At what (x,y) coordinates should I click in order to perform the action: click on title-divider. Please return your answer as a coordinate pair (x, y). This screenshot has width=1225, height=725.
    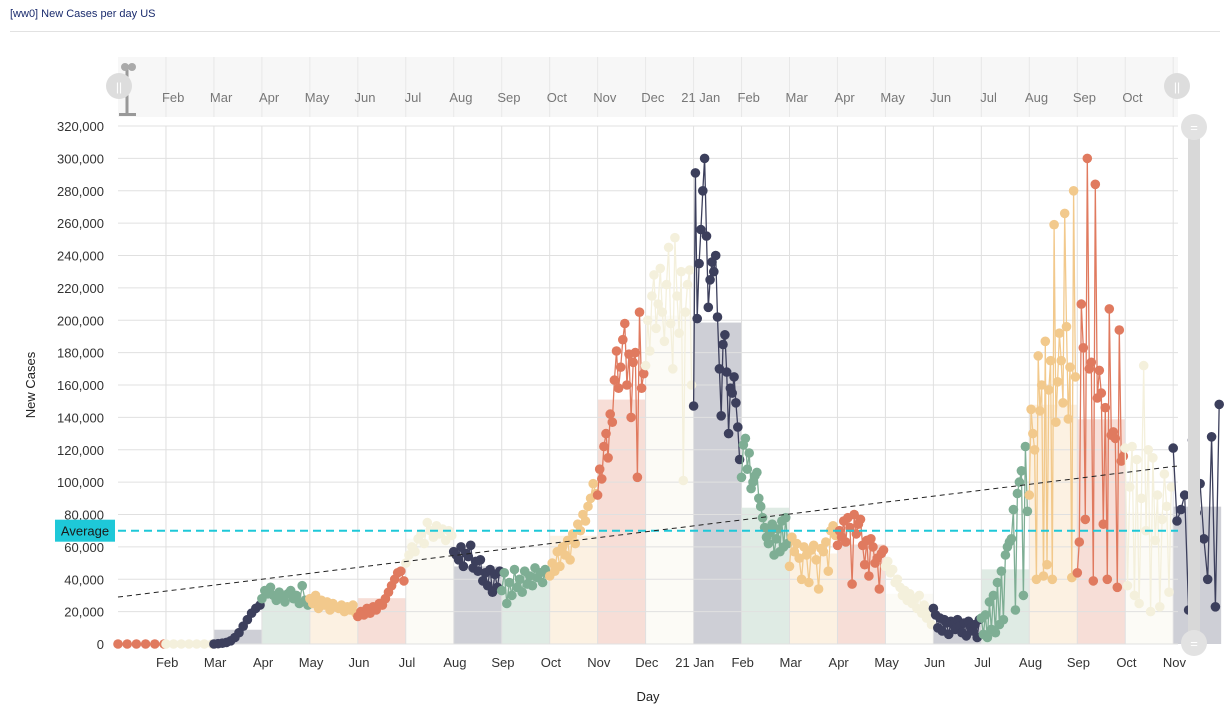
    Looking at the image, I should click on (615, 31).